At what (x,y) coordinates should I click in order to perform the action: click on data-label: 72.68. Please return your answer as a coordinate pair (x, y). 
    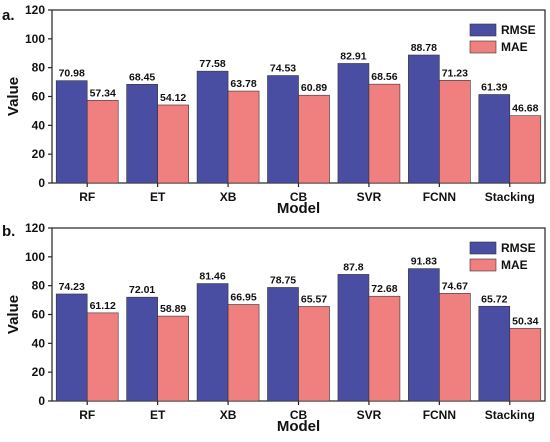
    Looking at the image, I should click on (384, 289).